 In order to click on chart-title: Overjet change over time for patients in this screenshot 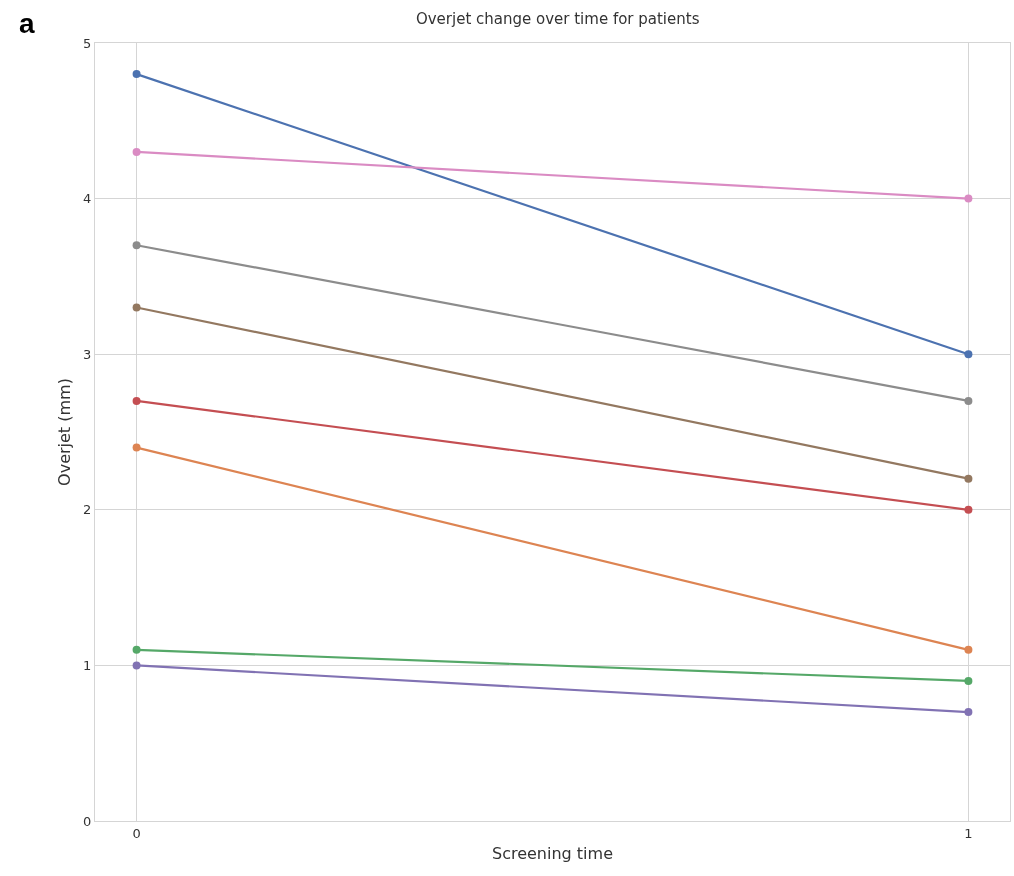, I will do `click(557, 18)`.